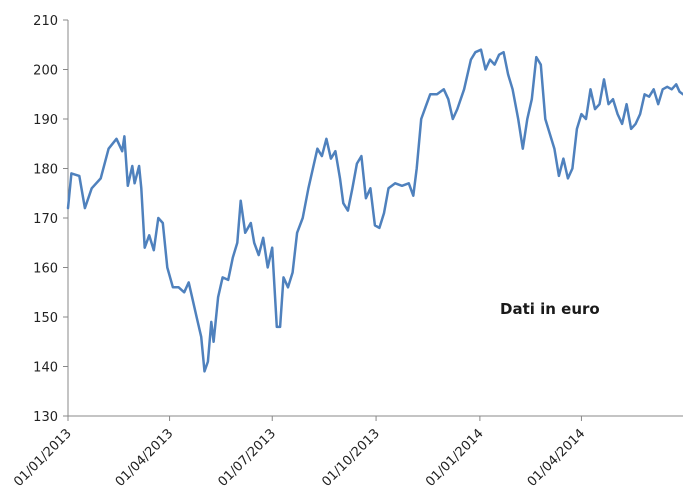 The width and height of the screenshot is (683, 501). Describe the element at coordinates (145, 458) in the screenshot. I see `x-tick-label: 01/04/2013` at that location.